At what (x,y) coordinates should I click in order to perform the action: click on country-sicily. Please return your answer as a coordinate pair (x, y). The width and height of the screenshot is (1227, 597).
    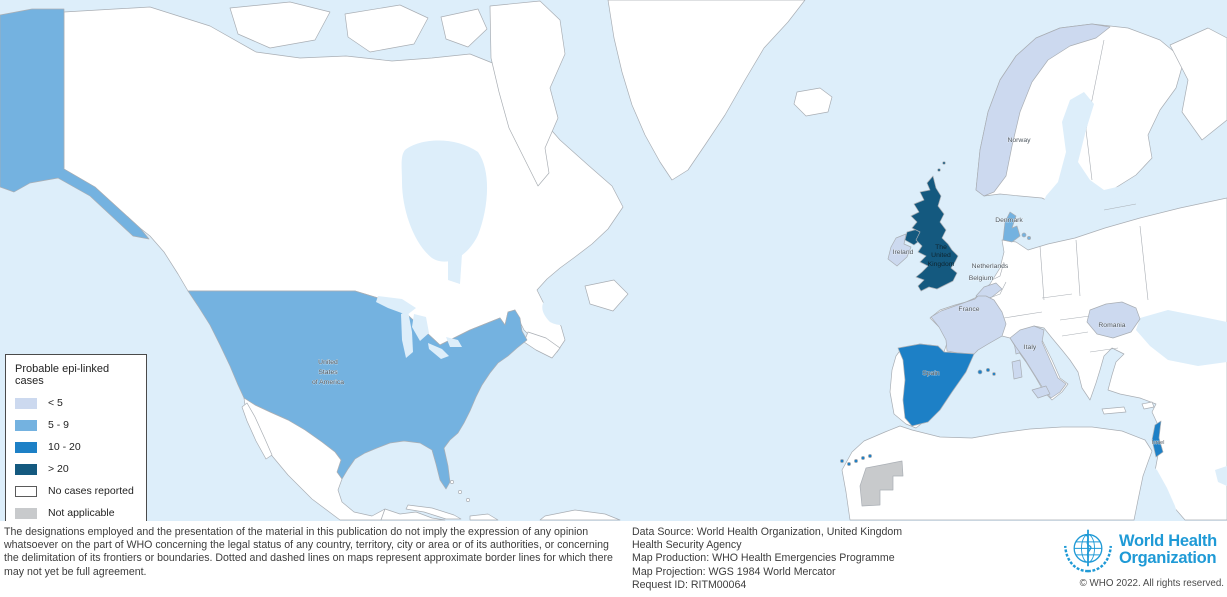
    Looking at the image, I should click on (1041, 392).